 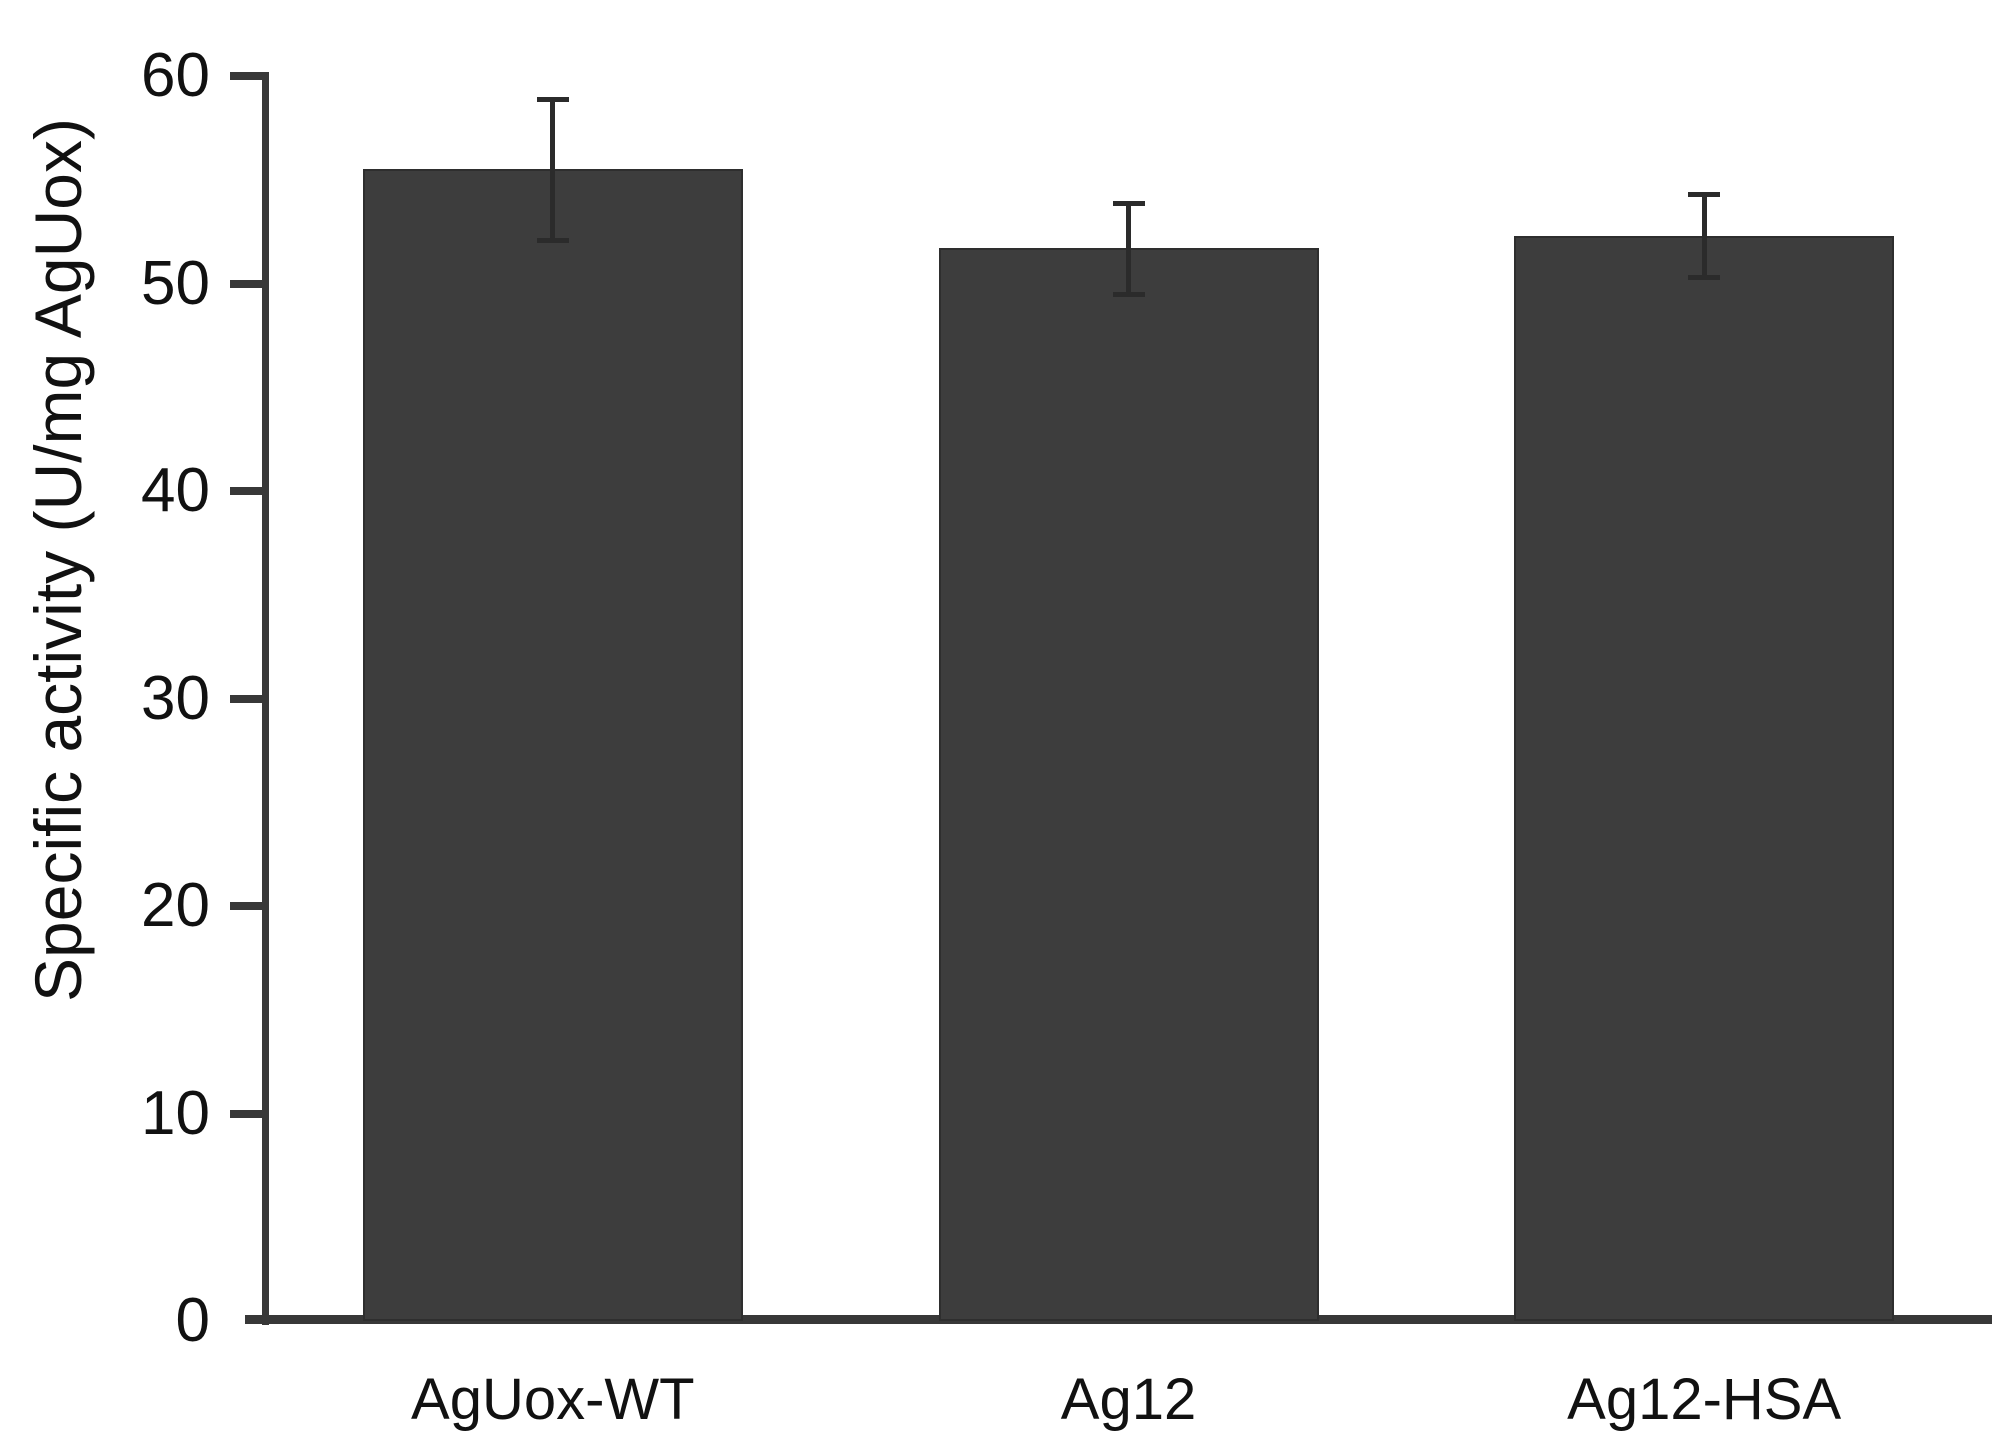 What do you see at coordinates (1704, 778) in the screenshot?
I see `bar-ag12-hsa` at bounding box center [1704, 778].